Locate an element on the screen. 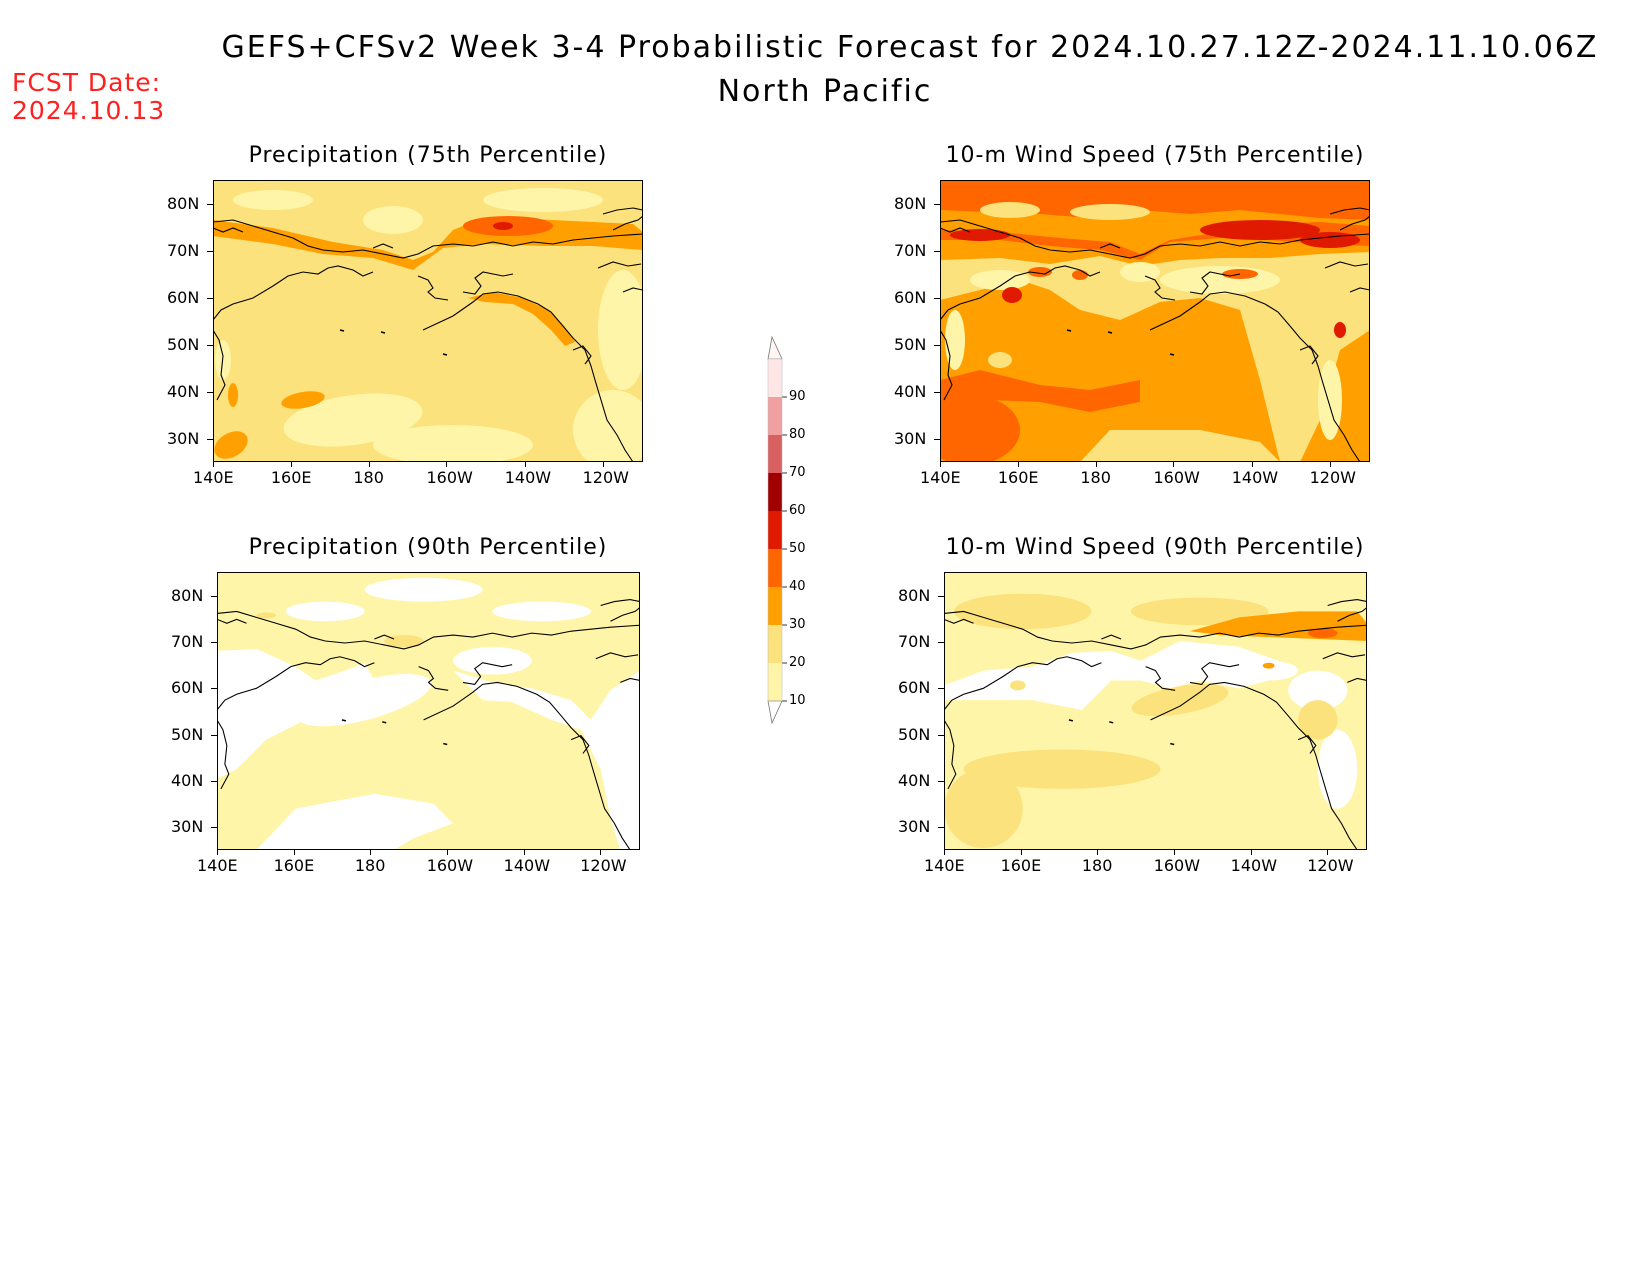  colorbar-label: 50 is located at coordinates (797, 548).